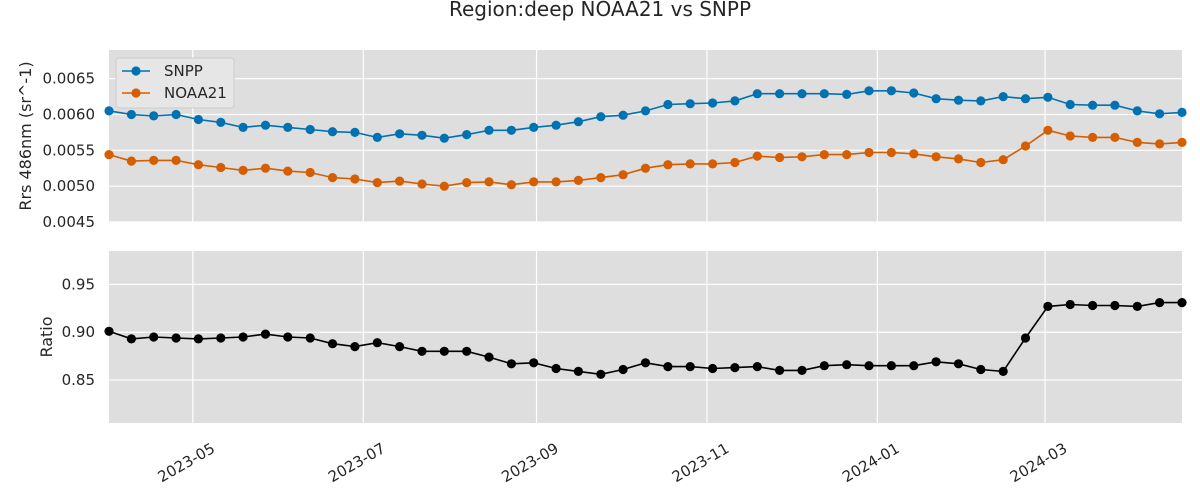 The width and height of the screenshot is (1200, 504). What do you see at coordinates (69, 186) in the screenshot?
I see `y-tick-label: 0.0050` at bounding box center [69, 186].